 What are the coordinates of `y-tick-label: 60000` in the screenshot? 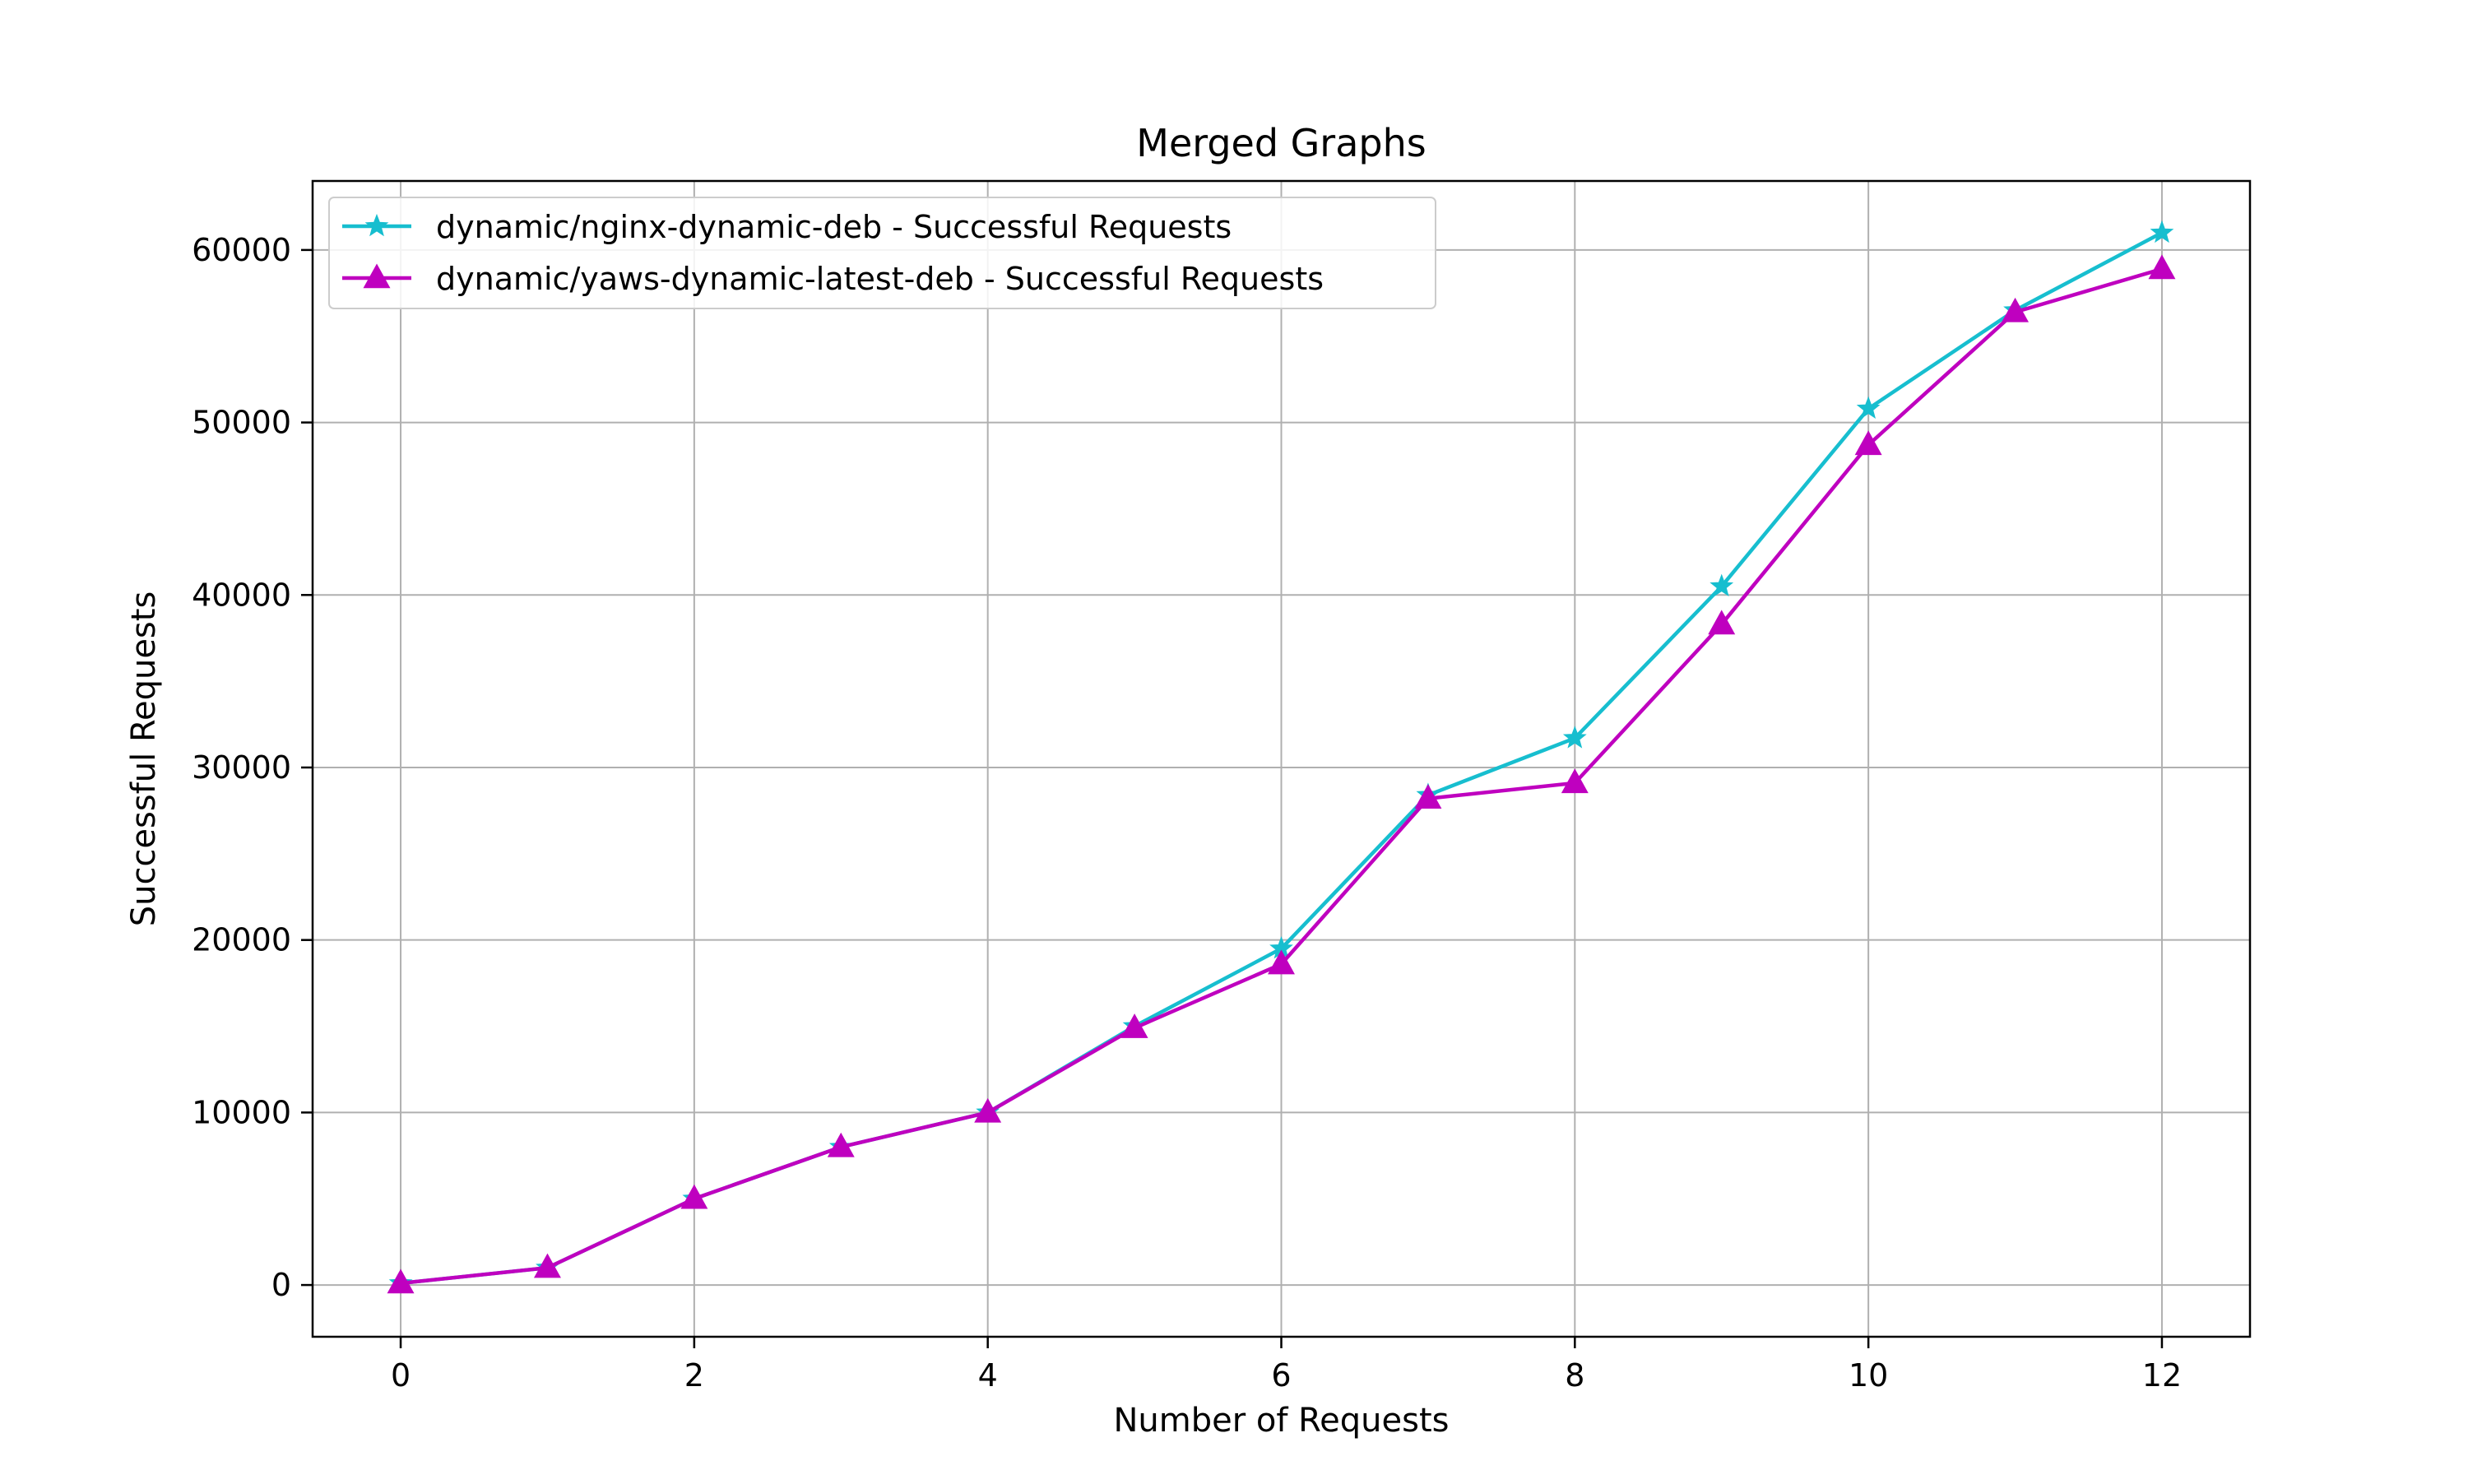 It's located at (241, 250).